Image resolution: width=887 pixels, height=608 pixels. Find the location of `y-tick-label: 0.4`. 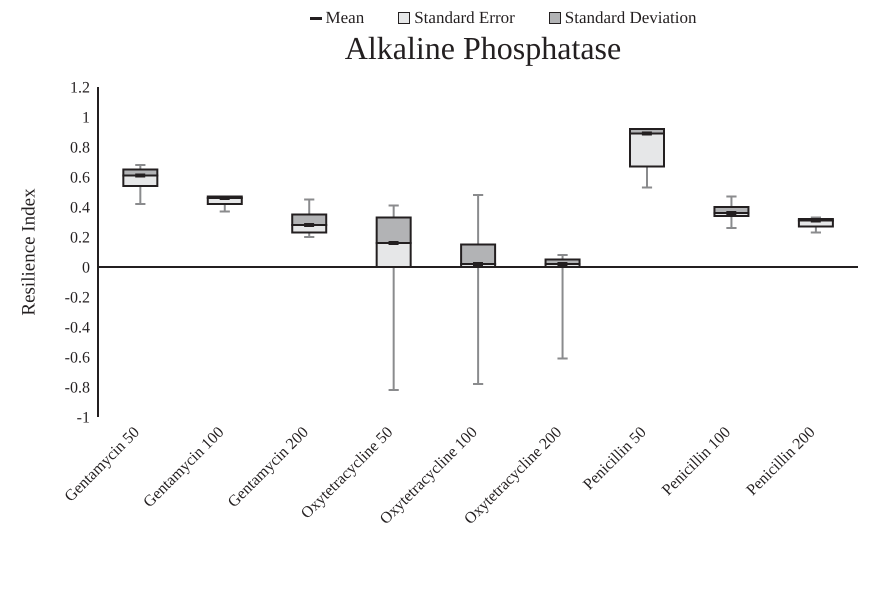

y-tick-label: 0.4 is located at coordinates (80, 208).